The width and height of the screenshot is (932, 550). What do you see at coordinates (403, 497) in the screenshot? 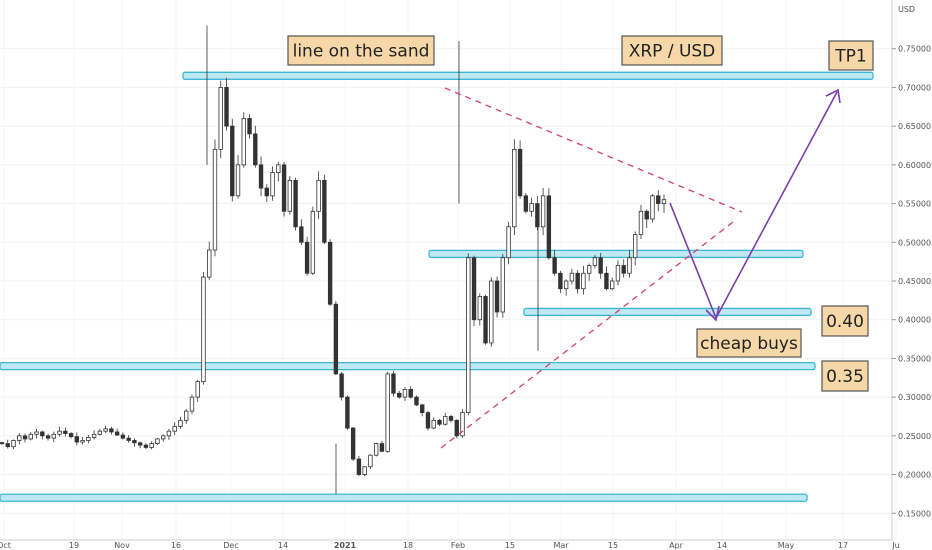
I see `level-bar-bottom` at bounding box center [403, 497].